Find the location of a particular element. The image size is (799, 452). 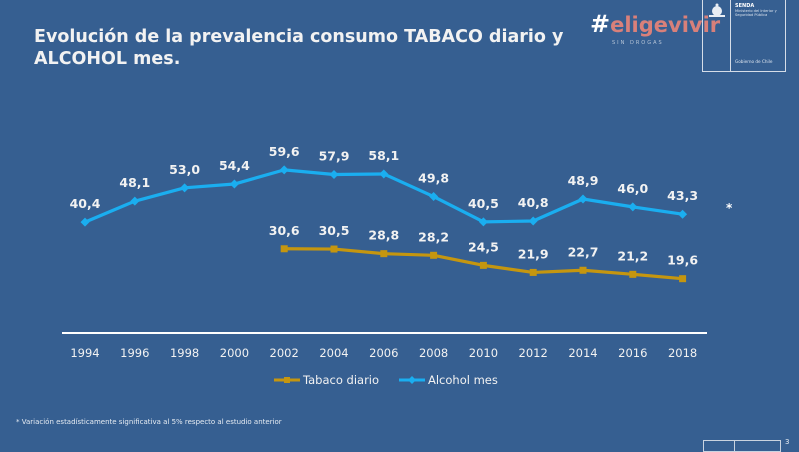

x-tick-label: 2008 is located at coordinates (433, 353).